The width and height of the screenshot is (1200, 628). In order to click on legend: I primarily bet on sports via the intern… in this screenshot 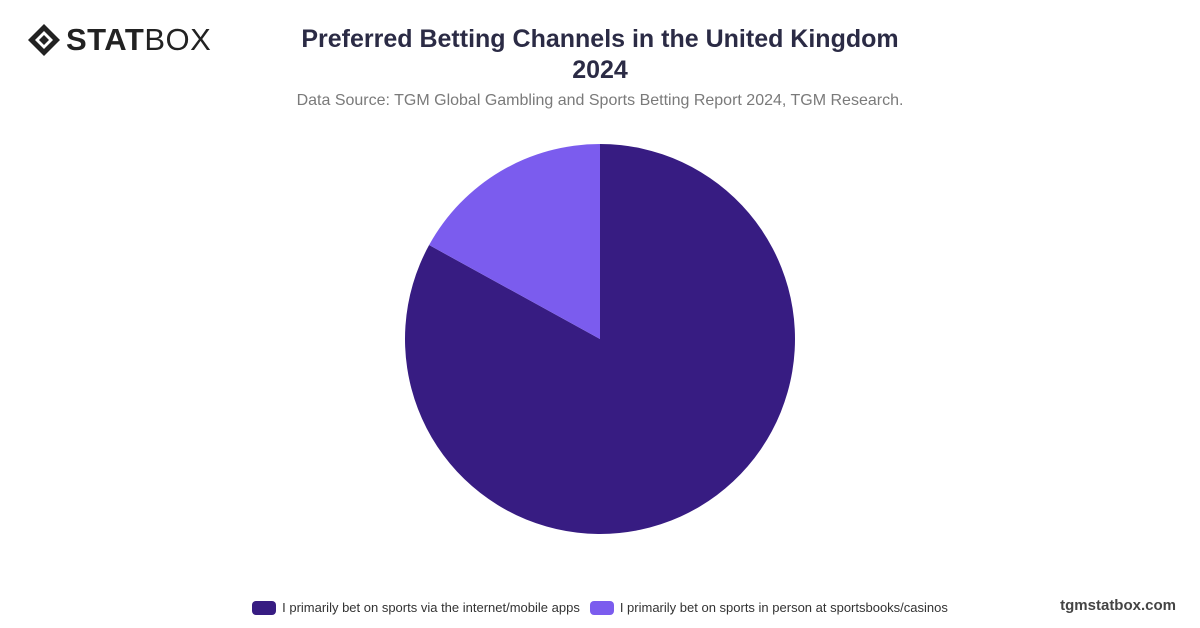, I will do `click(600, 607)`.